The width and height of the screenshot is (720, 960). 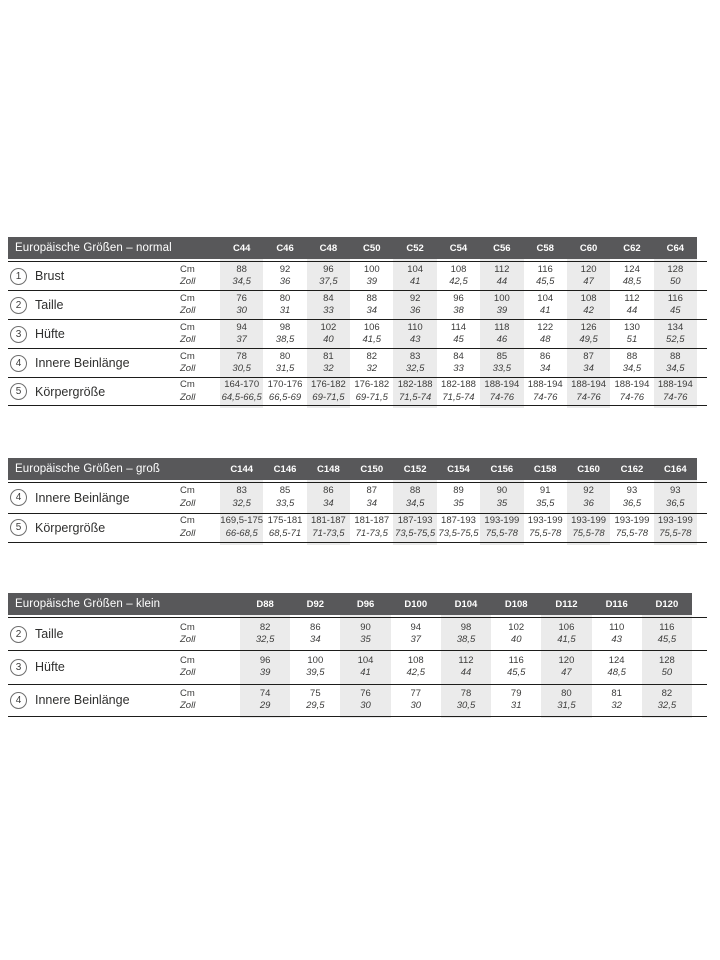 I want to click on unit-cell: Cm Zoll, so click(x=193, y=700).